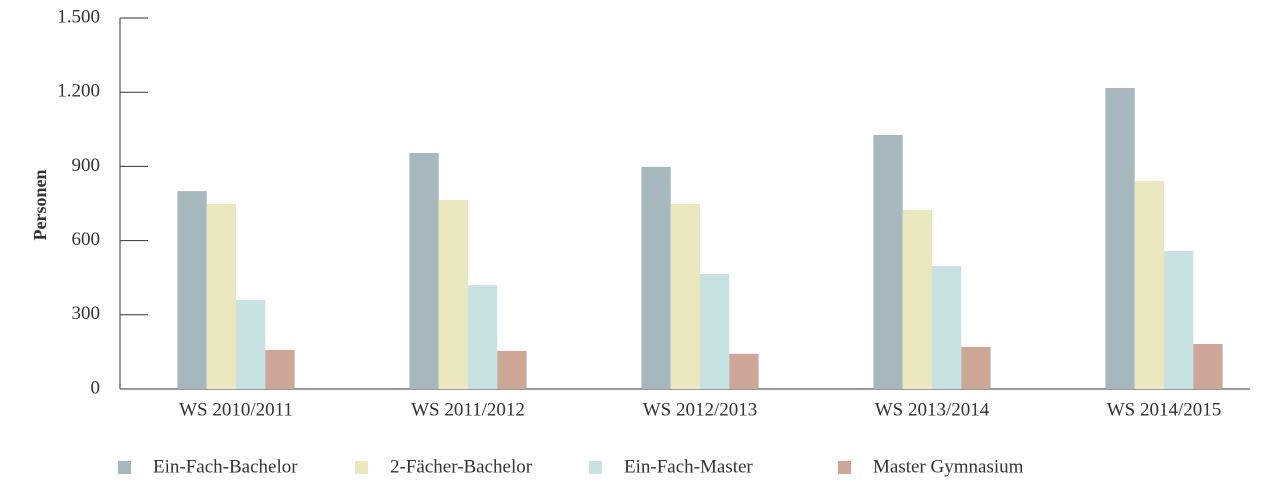 The width and height of the screenshot is (1269, 481). I want to click on y-tick-label: 1.200, so click(78, 91).